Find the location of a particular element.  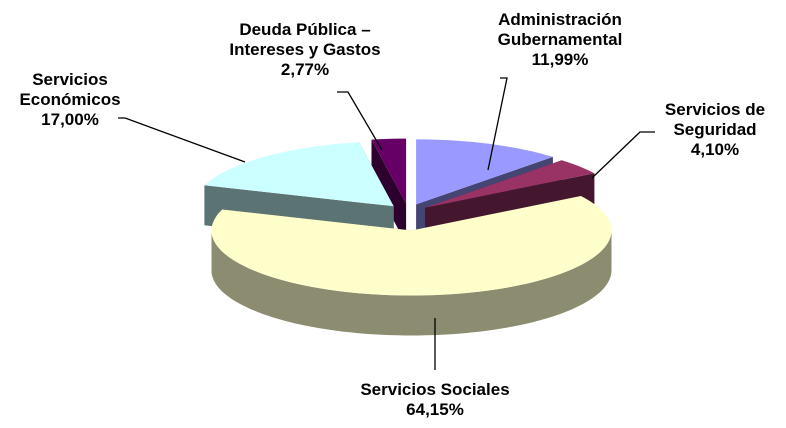

value-label: 2,77% is located at coordinates (305, 69).